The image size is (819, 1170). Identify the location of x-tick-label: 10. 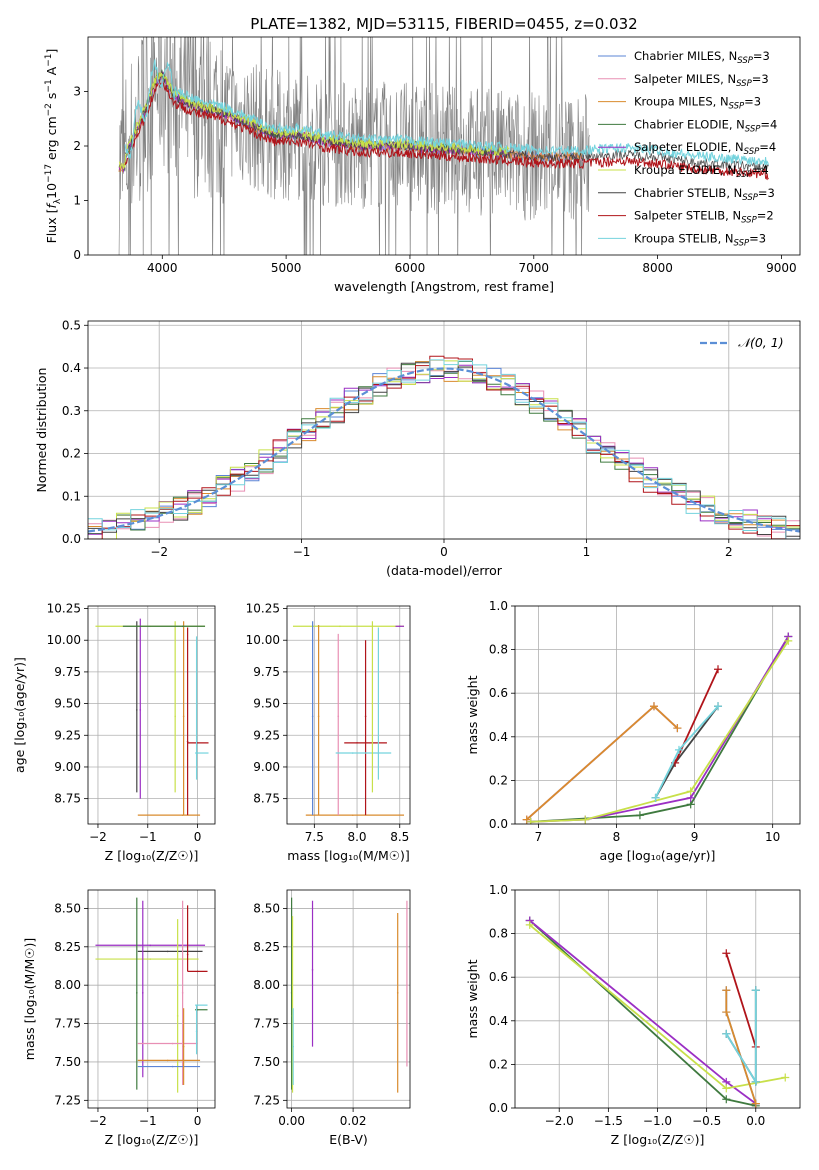
(772, 837).